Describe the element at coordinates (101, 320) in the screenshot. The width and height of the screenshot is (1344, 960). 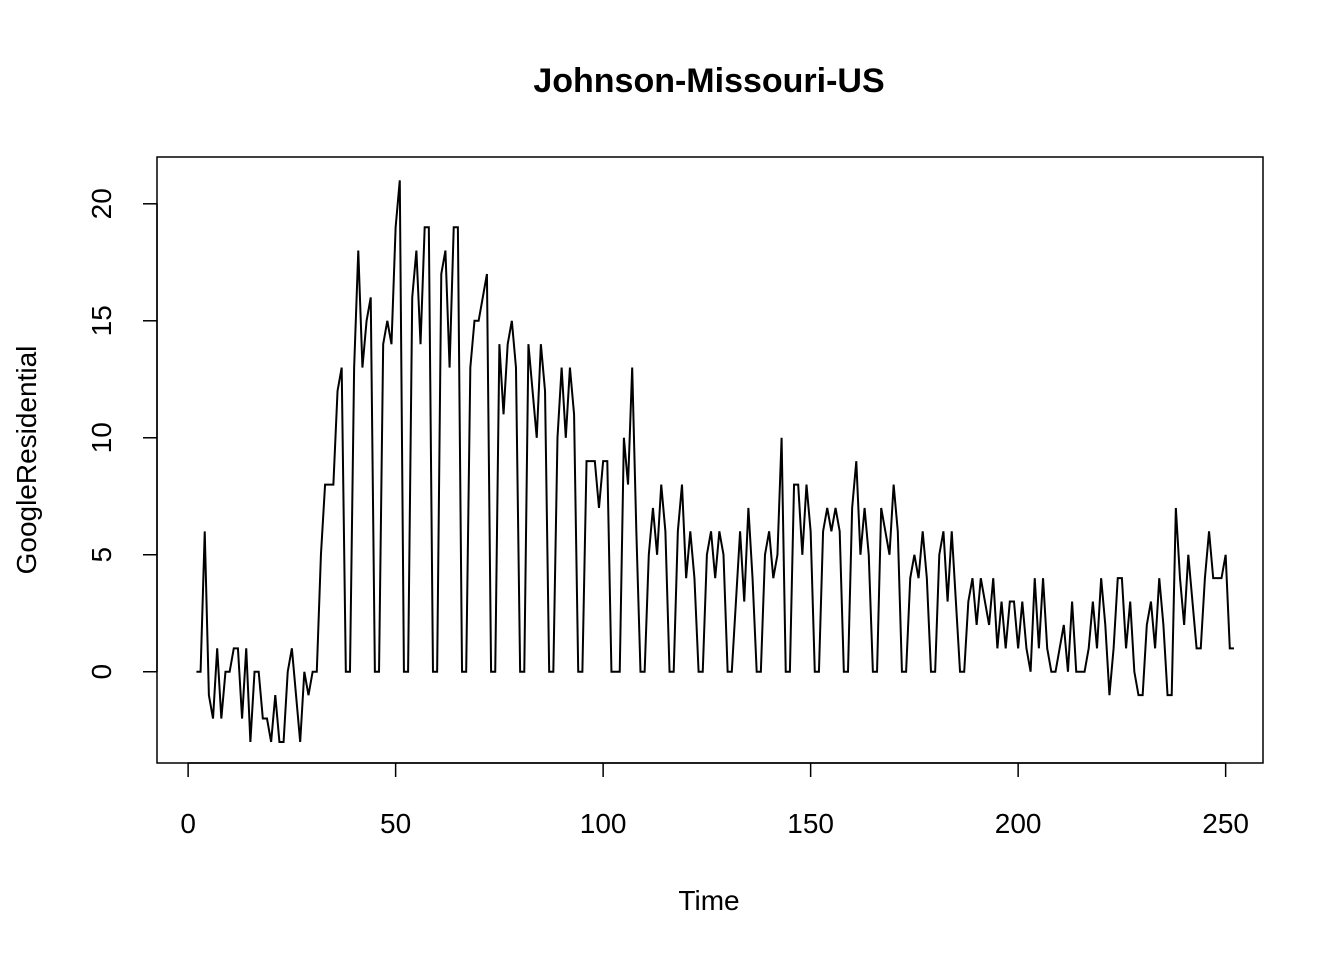
I see `y-tick-label: 15` at that location.